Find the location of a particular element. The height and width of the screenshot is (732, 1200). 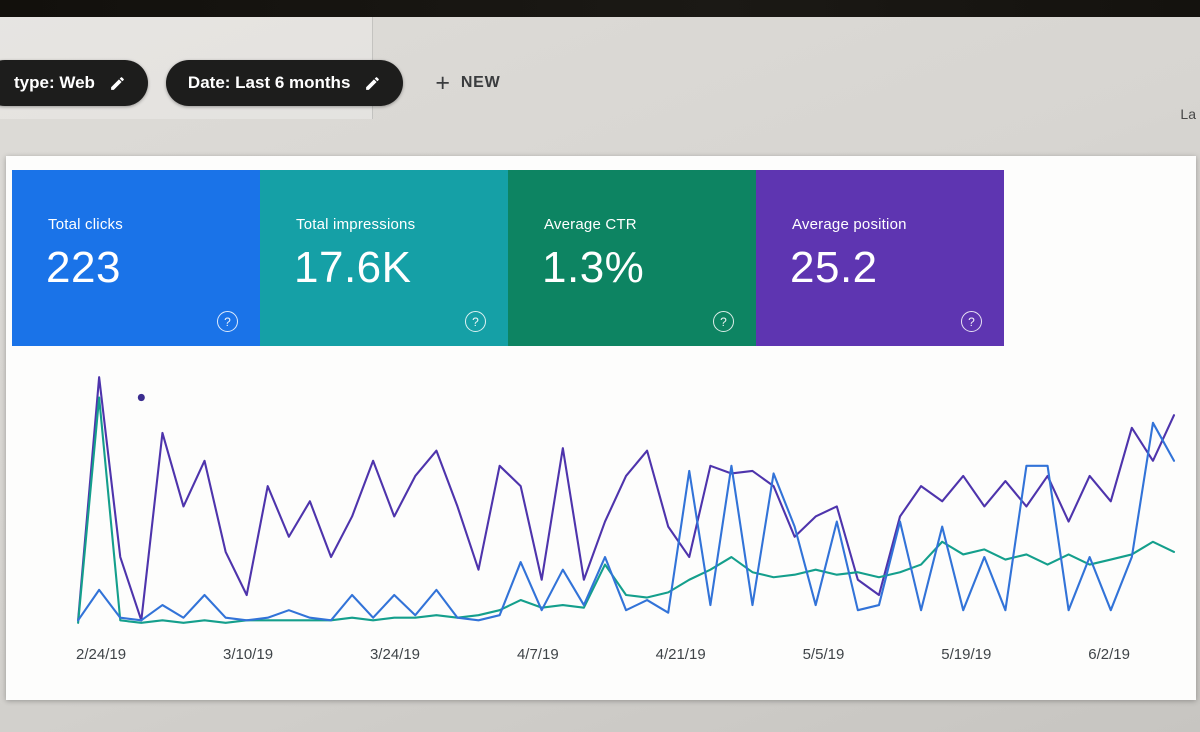

add-new-filter-button: + NEW is located at coordinates (467, 83).